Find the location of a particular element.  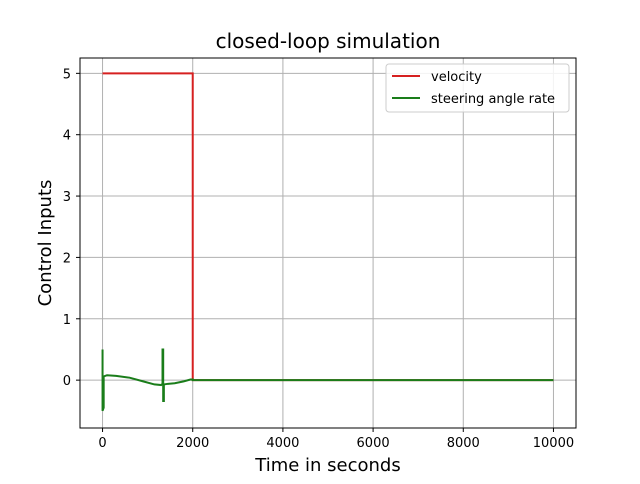

legend-label-velocity: velocity is located at coordinates (456, 77).